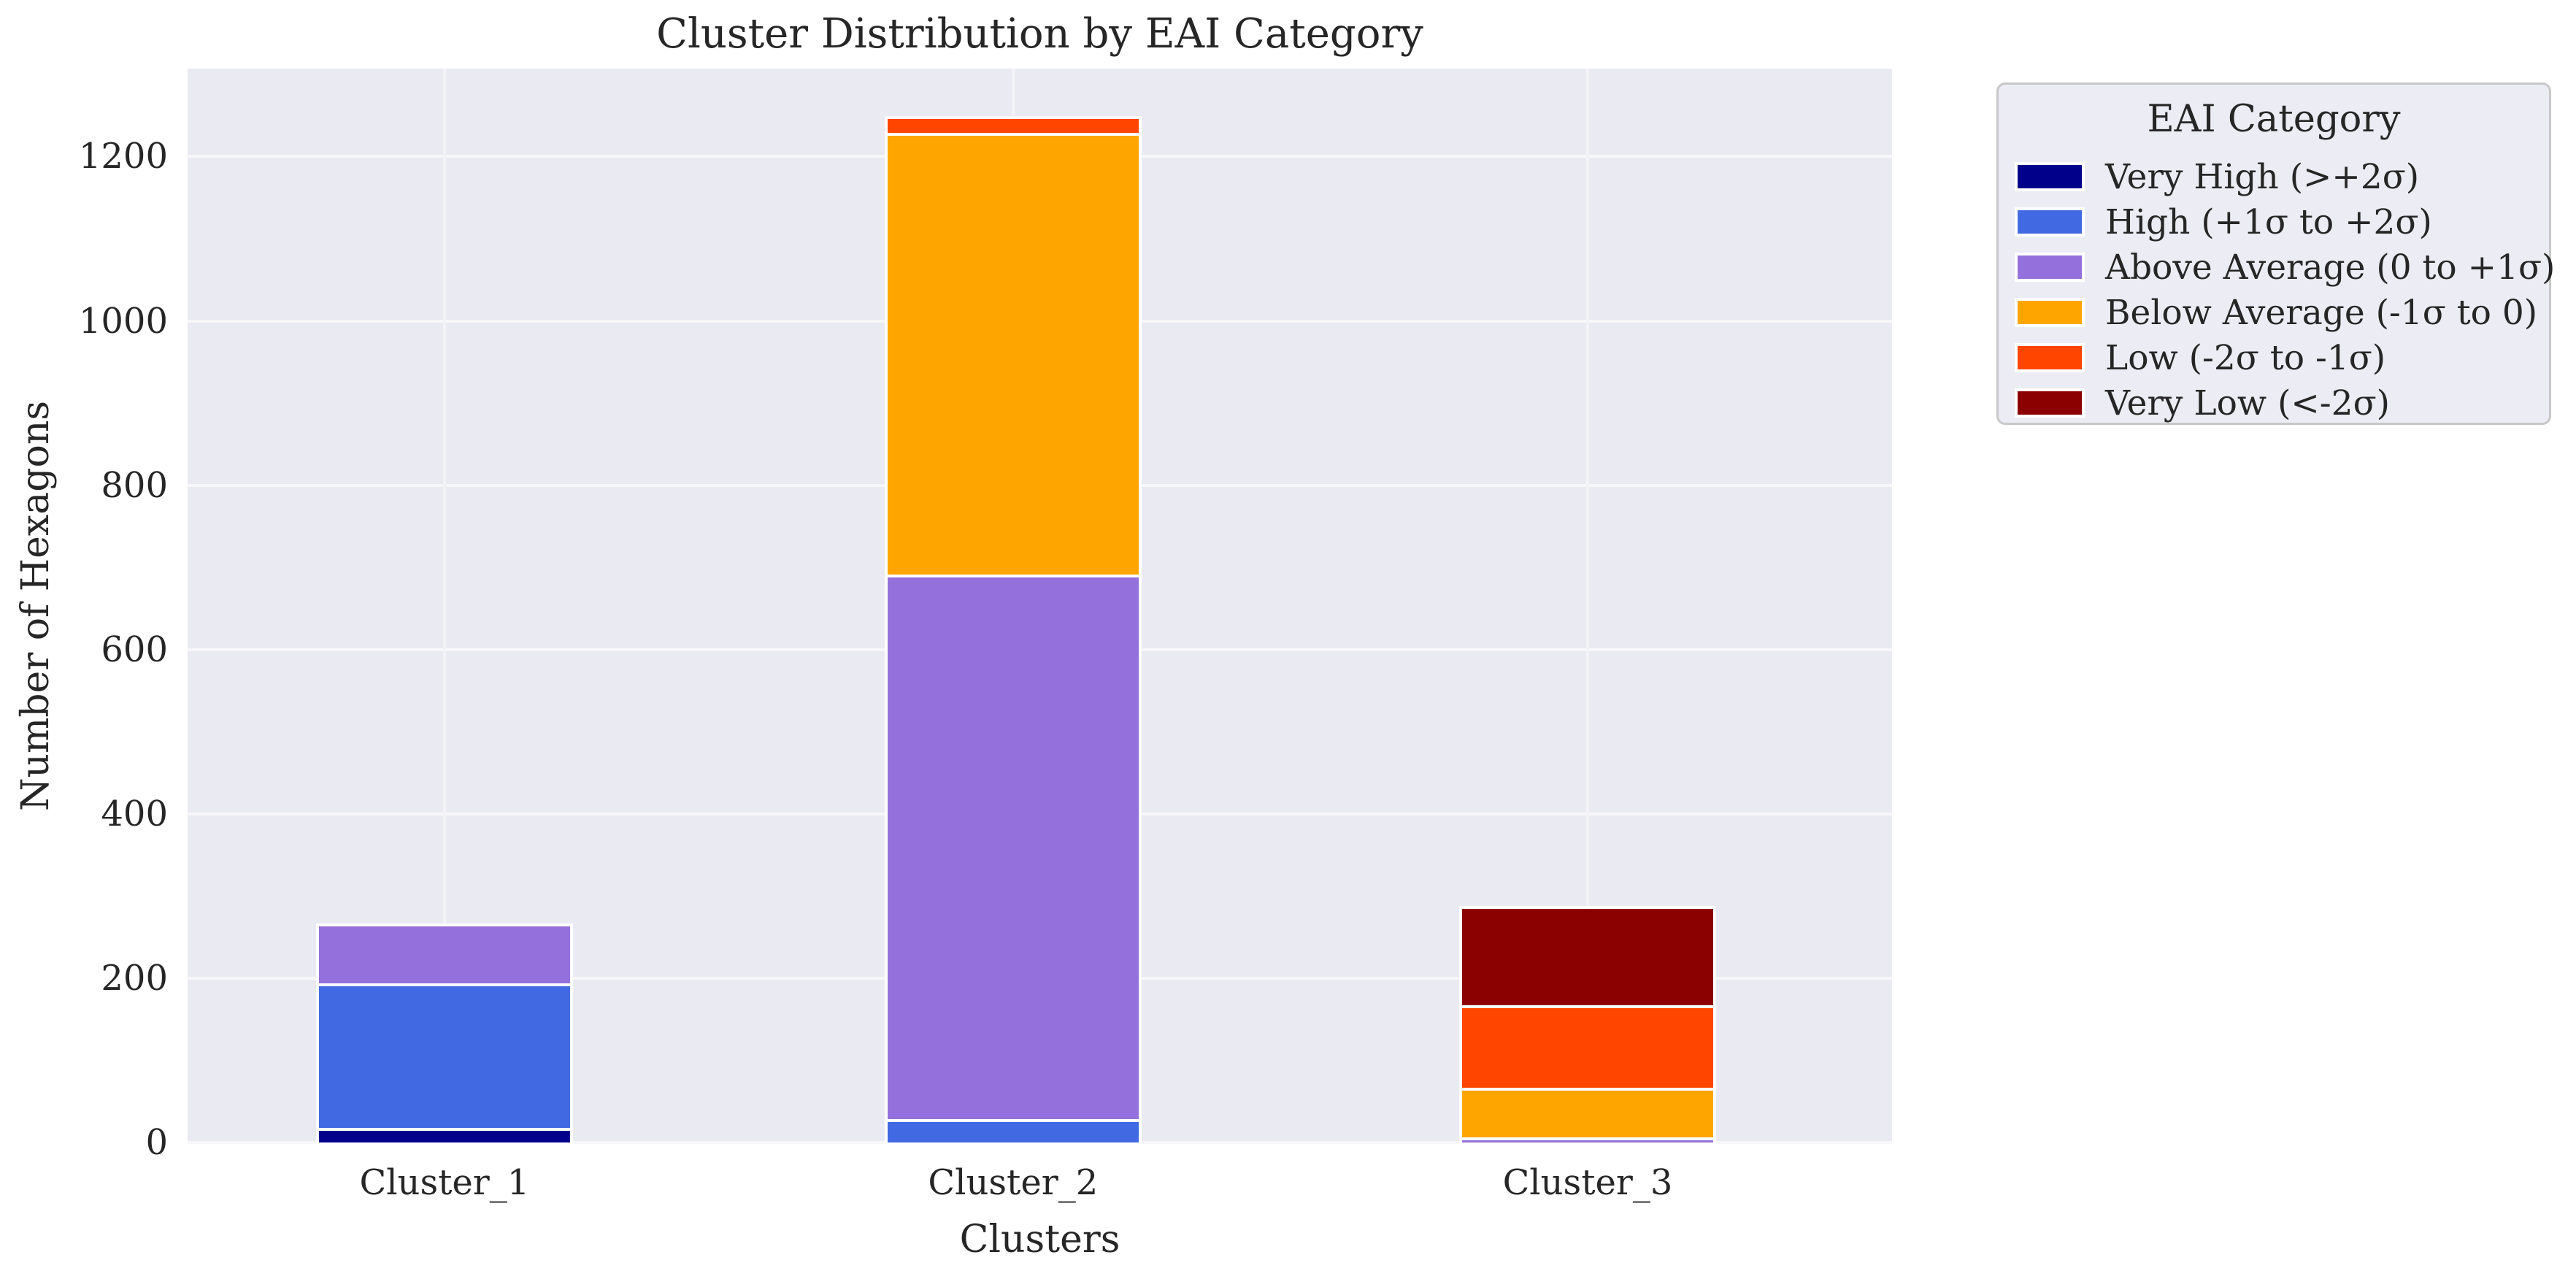  I want to click on y-tick-label: 1200, so click(123, 156).